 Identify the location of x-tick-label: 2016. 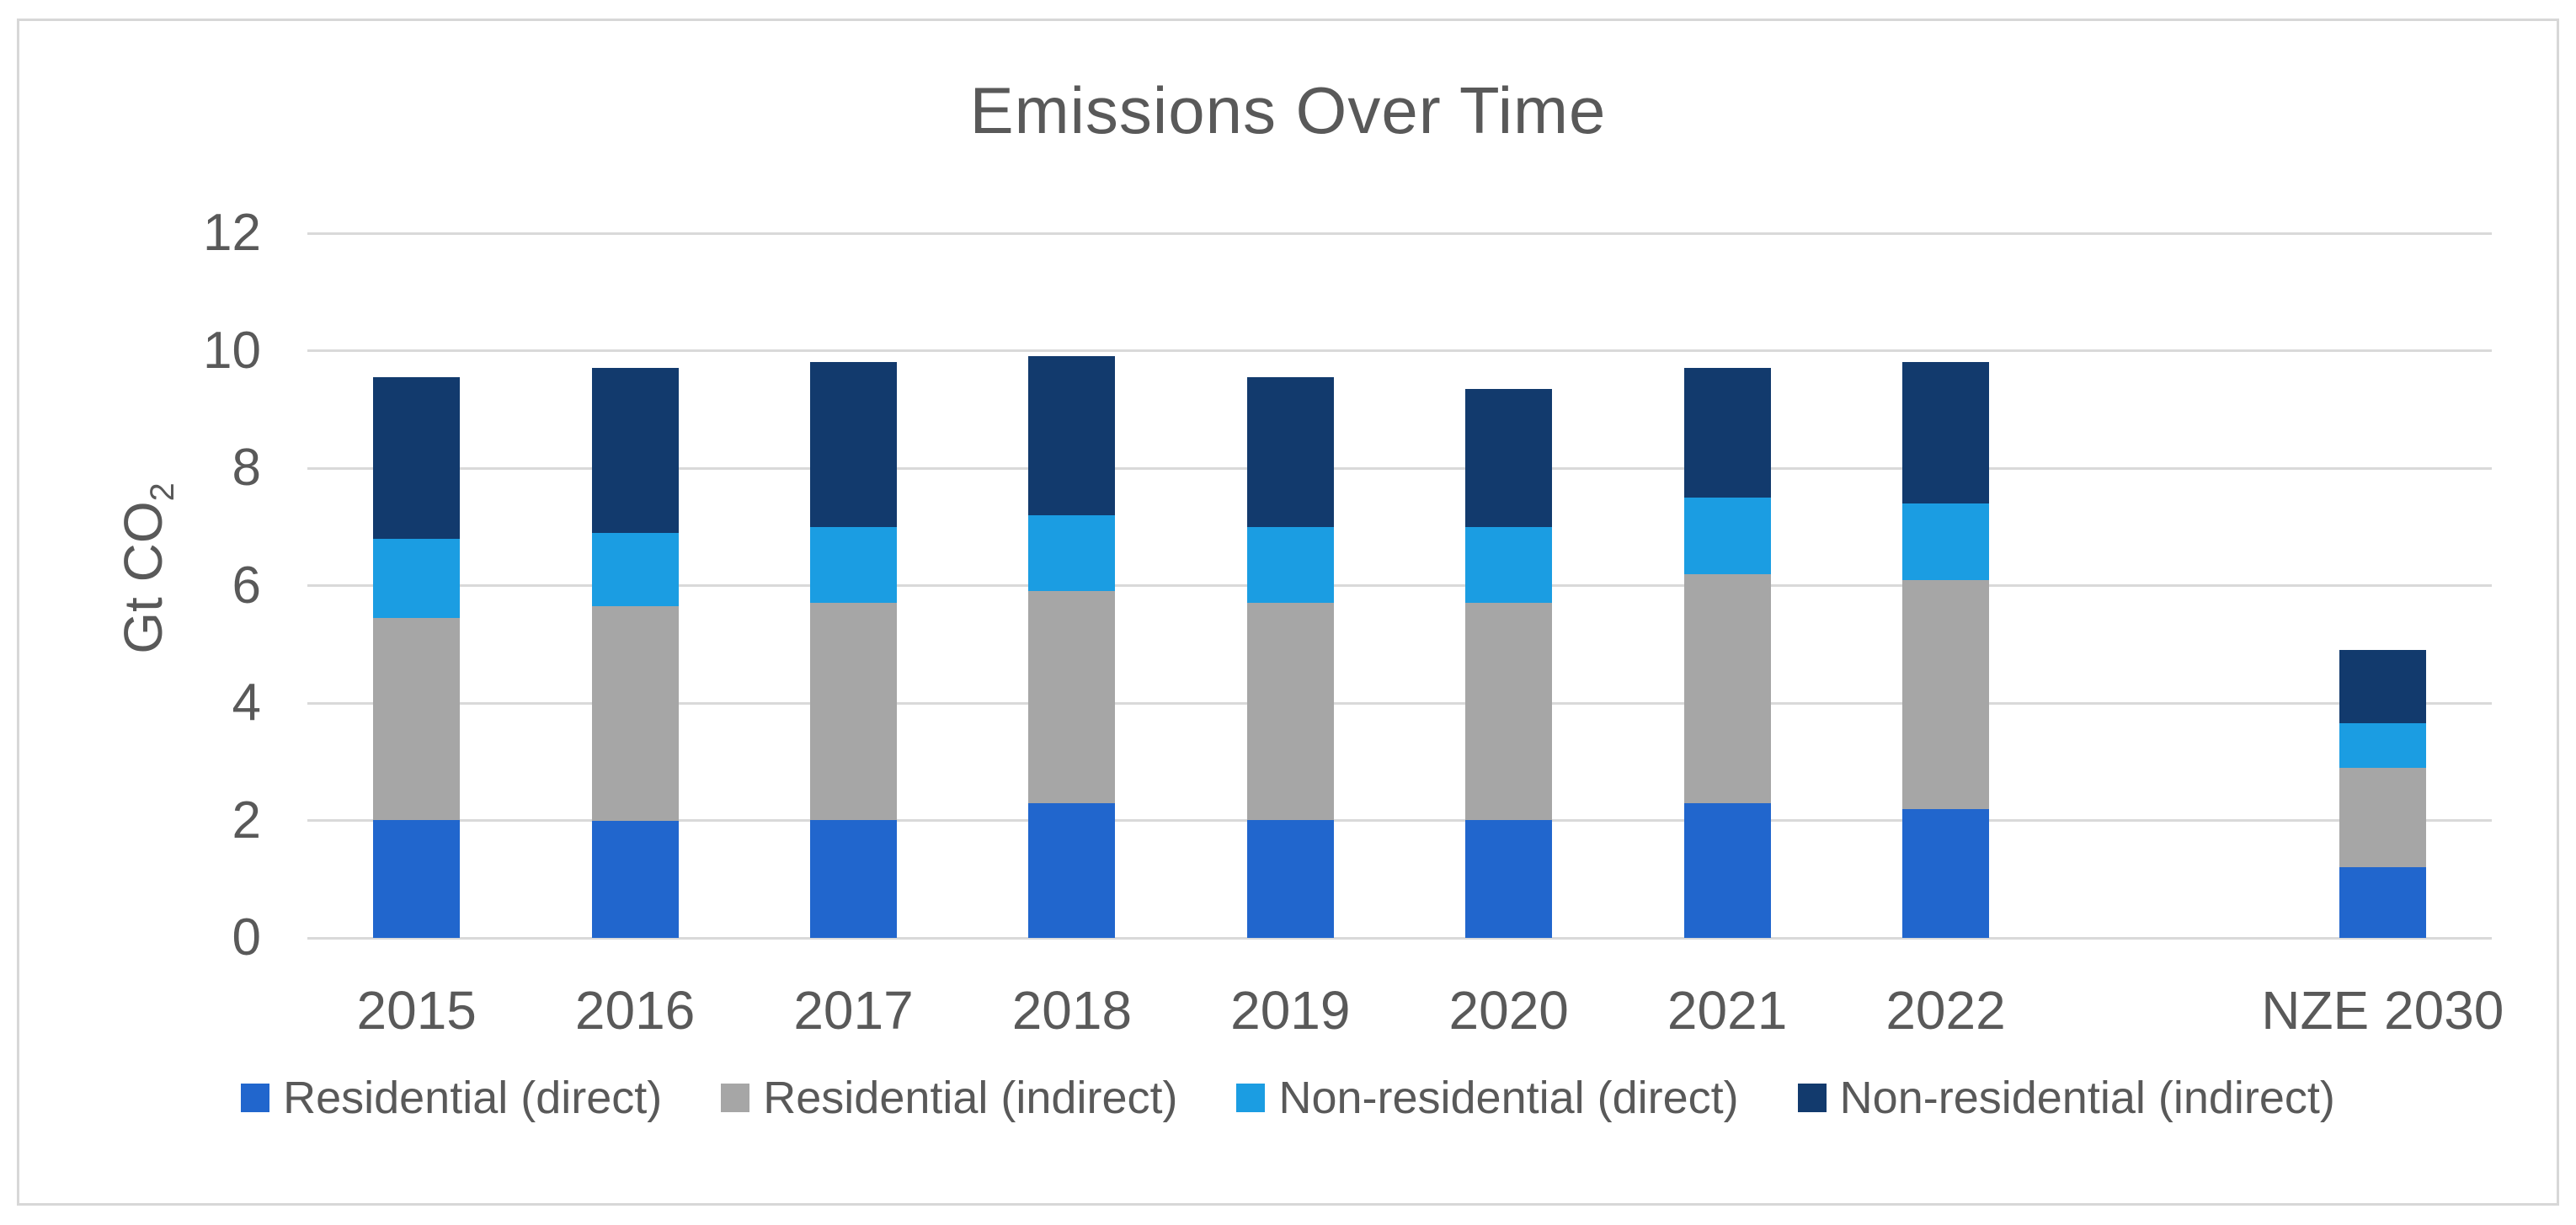
(635, 1010).